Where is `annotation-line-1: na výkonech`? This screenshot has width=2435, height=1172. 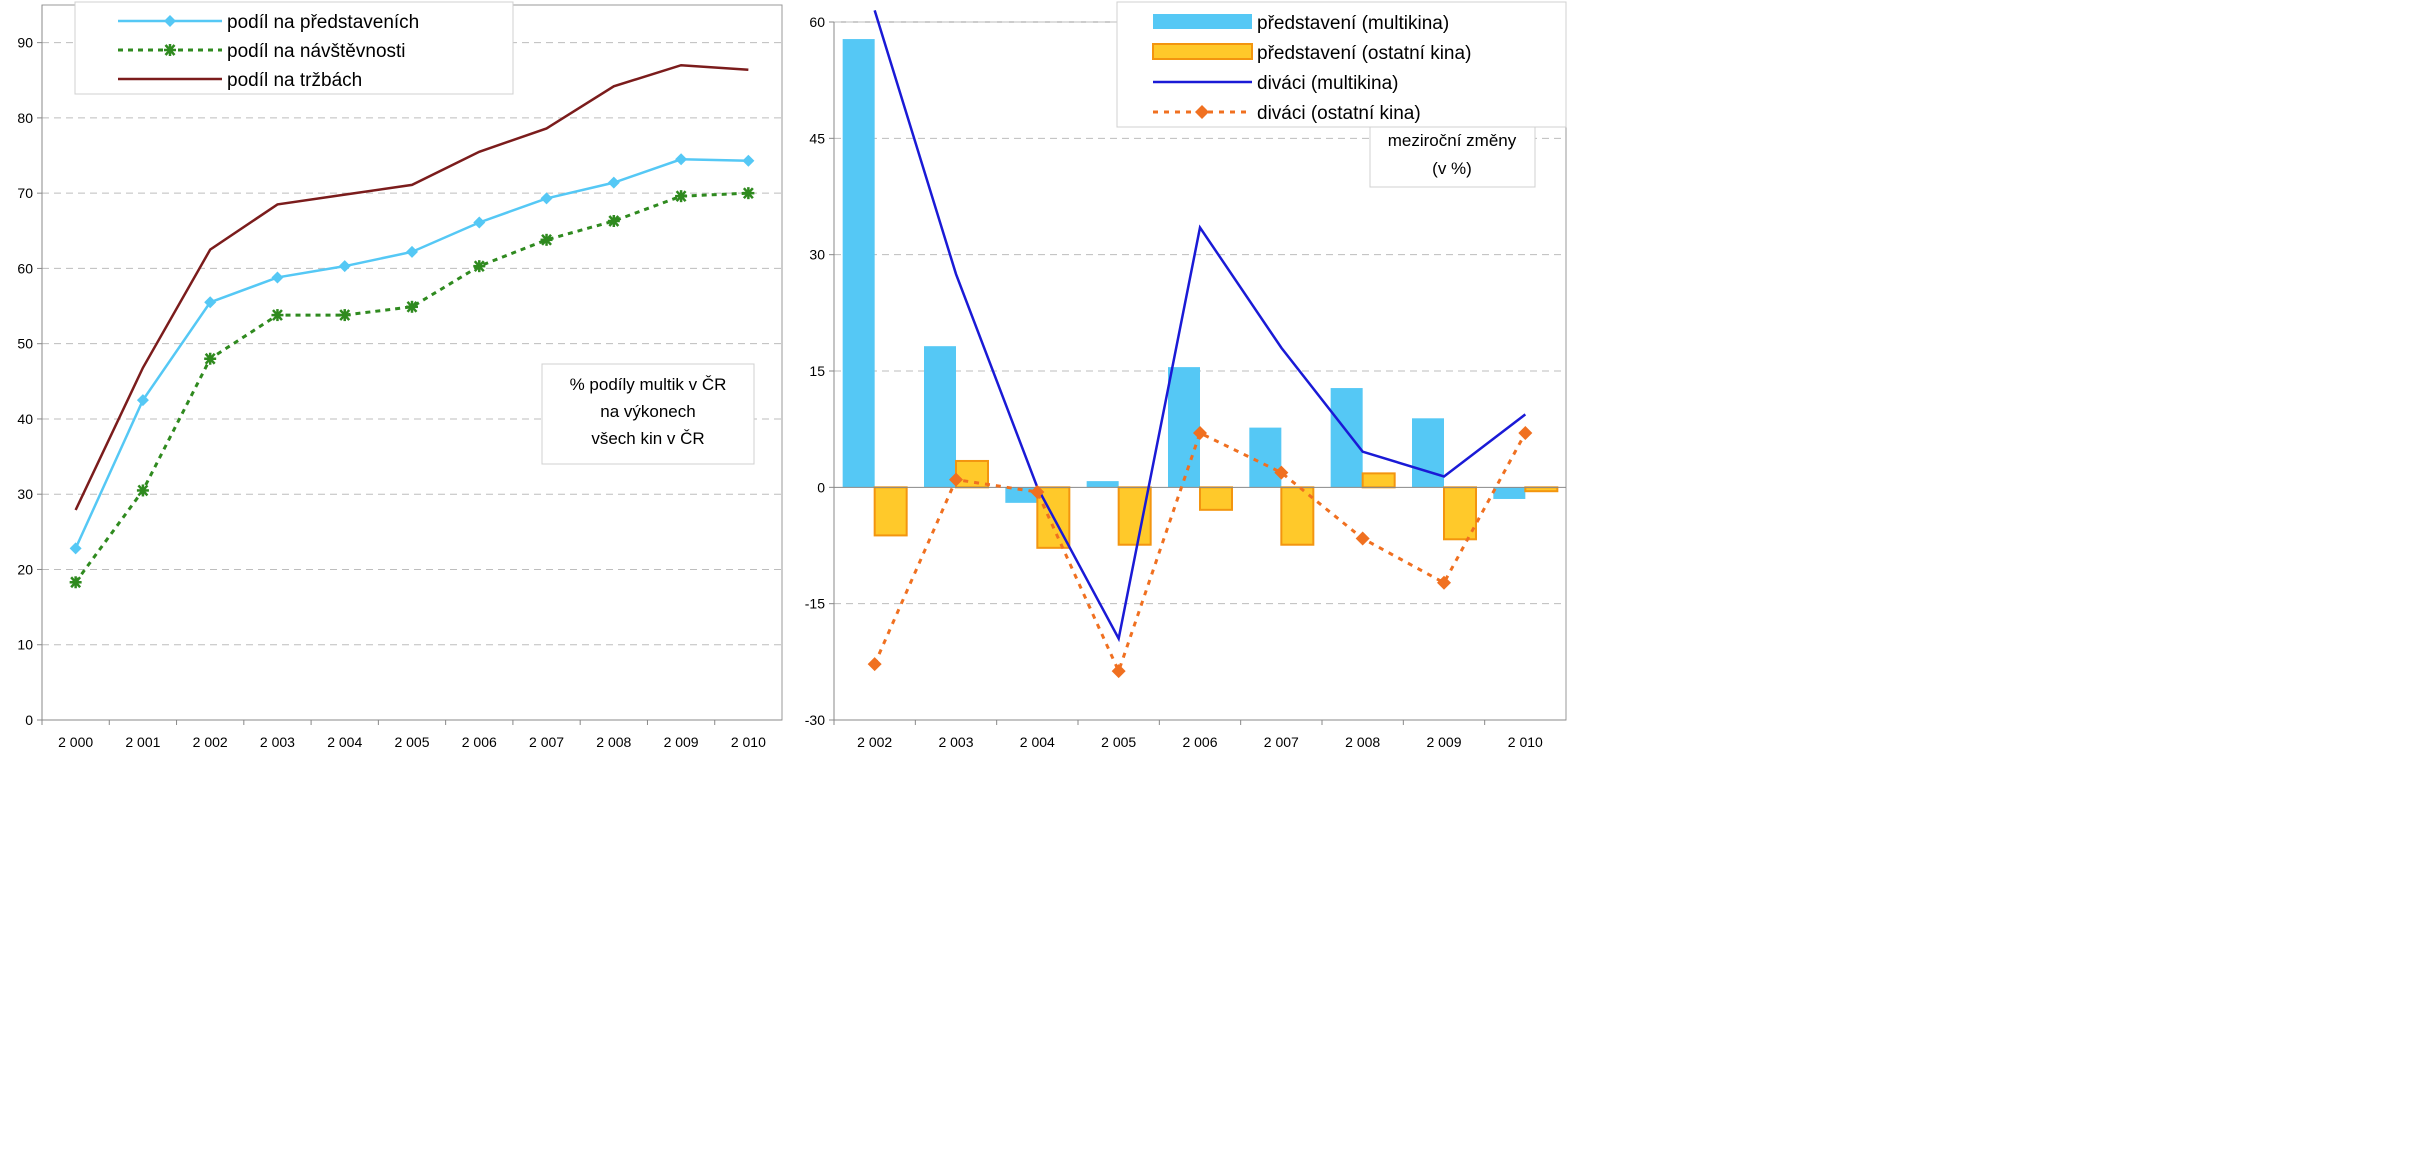
annotation-line-1: na výkonech is located at coordinates (647, 411).